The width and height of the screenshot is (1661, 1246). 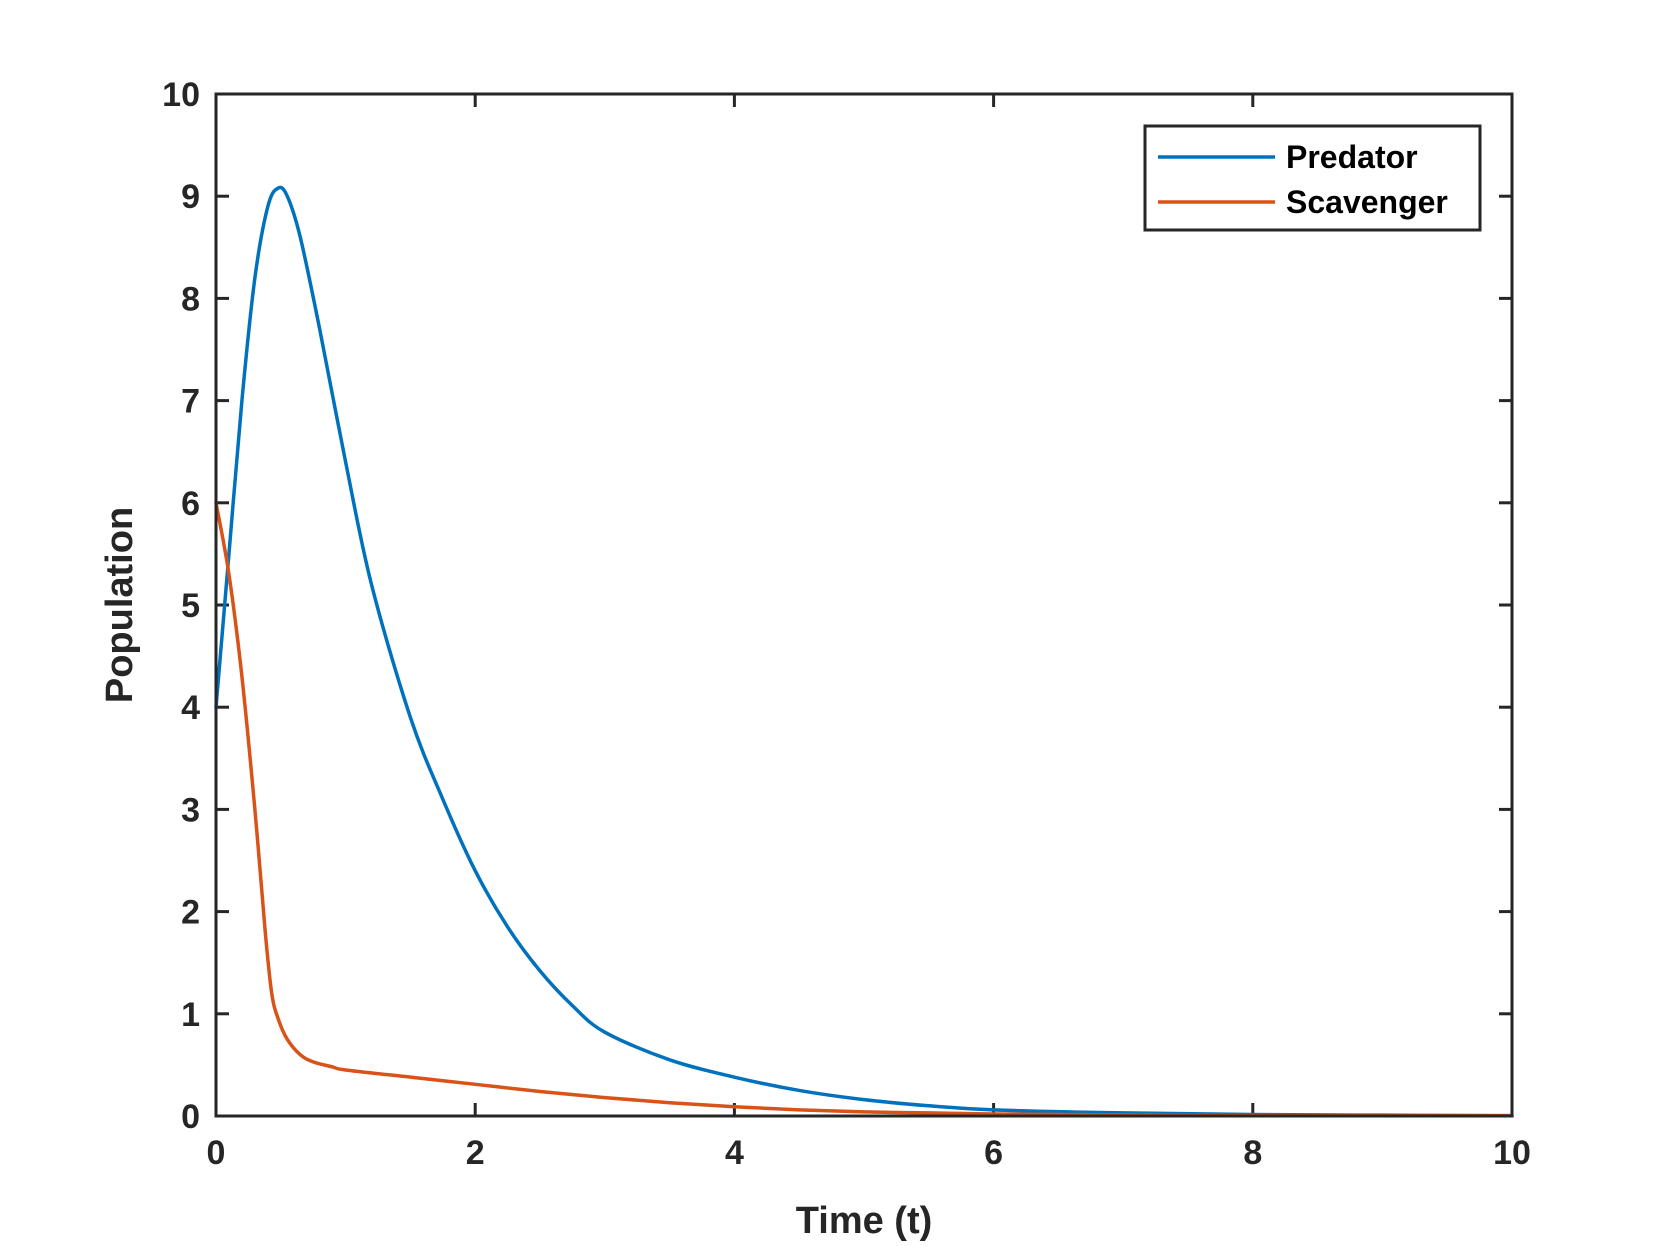 I want to click on legend-label-predator: Predator, so click(x=1352, y=157).